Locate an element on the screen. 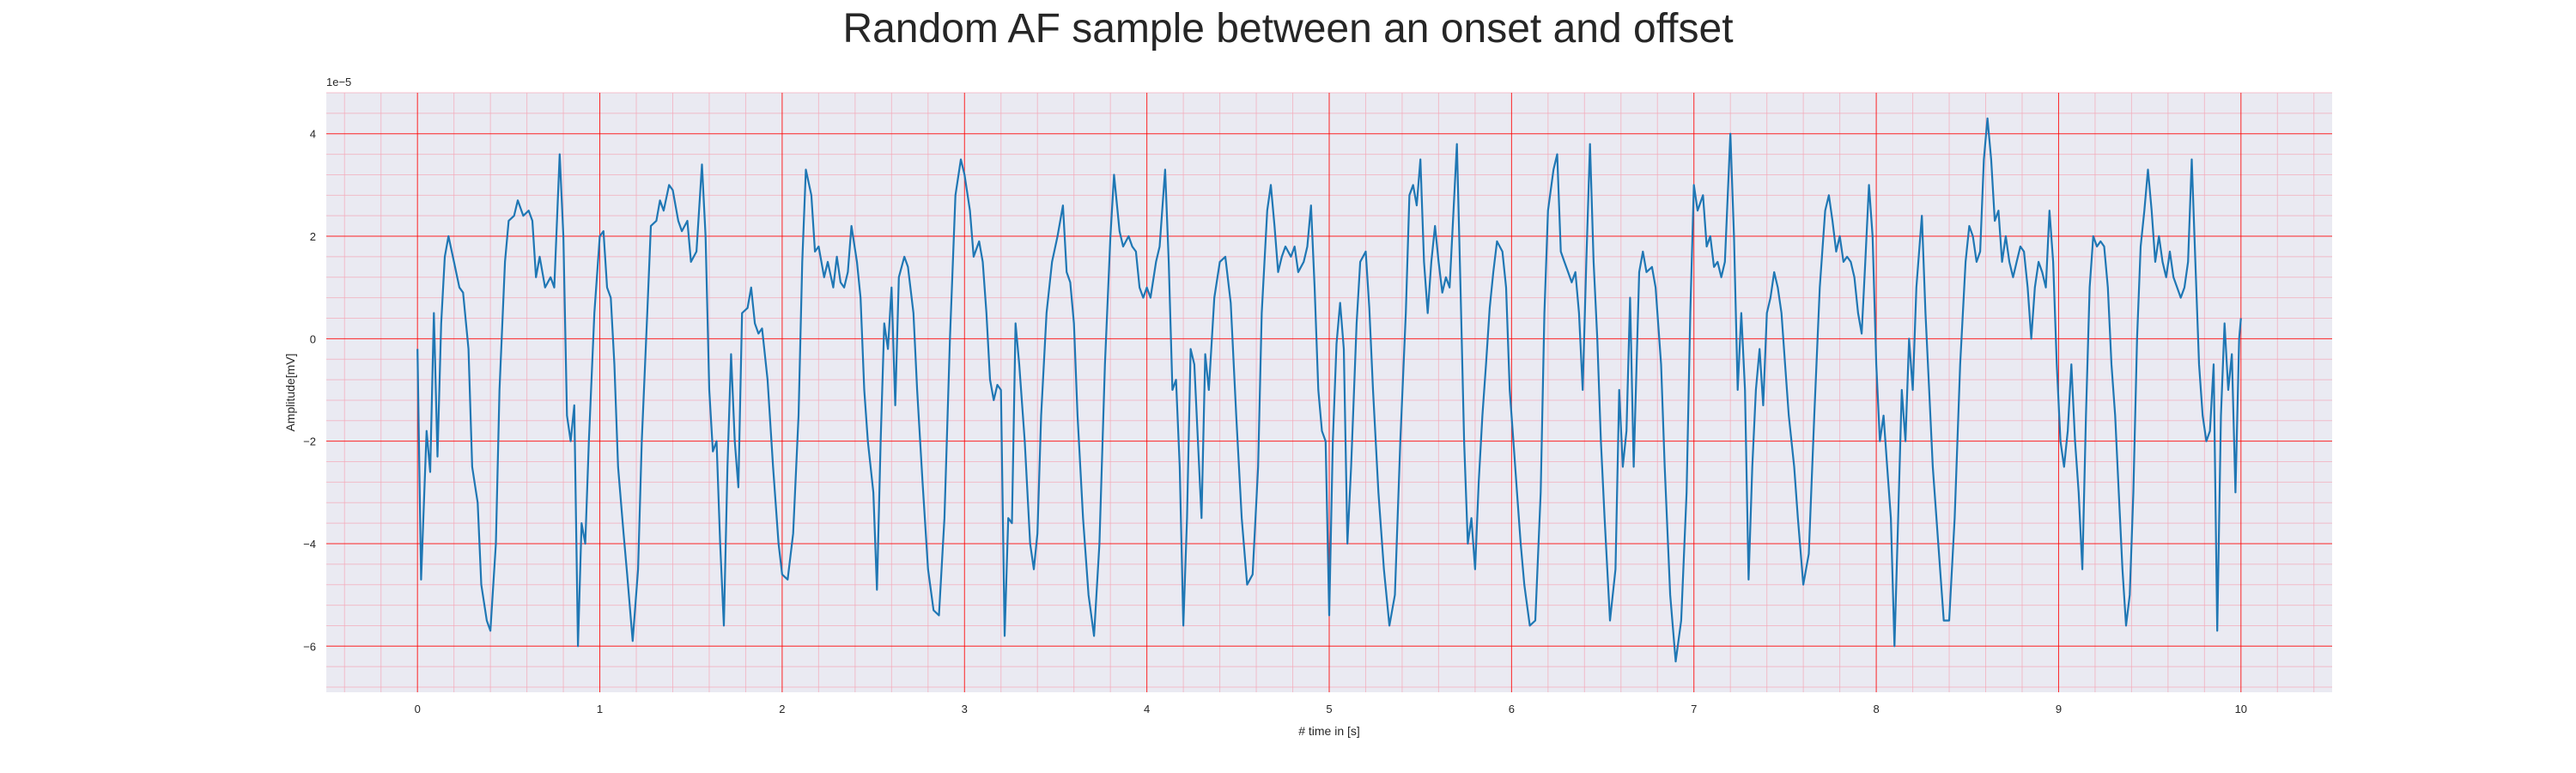 The height and width of the screenshot is (773, 2576). x-tick-label: 4 is located at coordinates (1147, 709).